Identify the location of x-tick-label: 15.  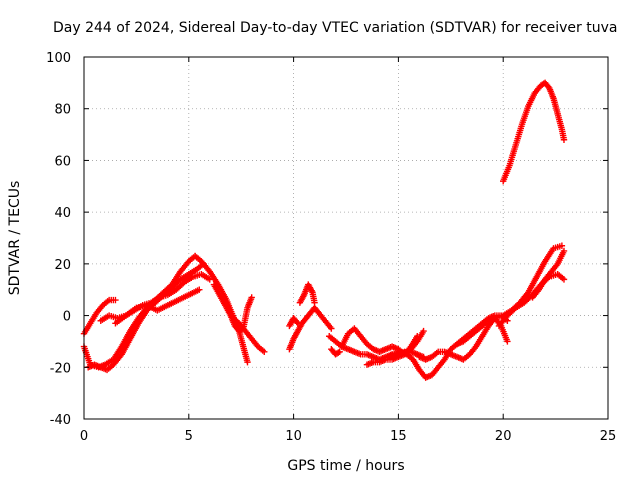
(398, 436).